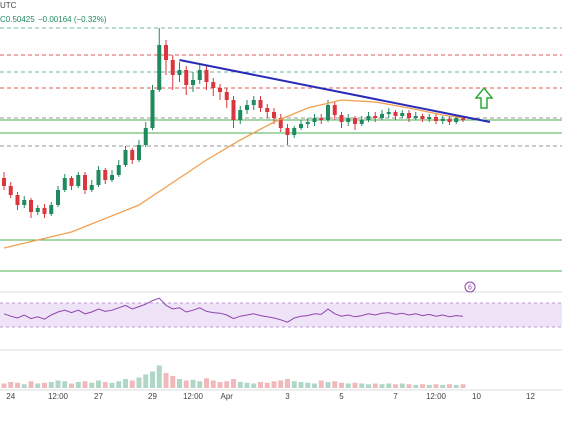  Describe the element at coordinates (233, 310) in the screenshot. I see `rsi-line` at that location.